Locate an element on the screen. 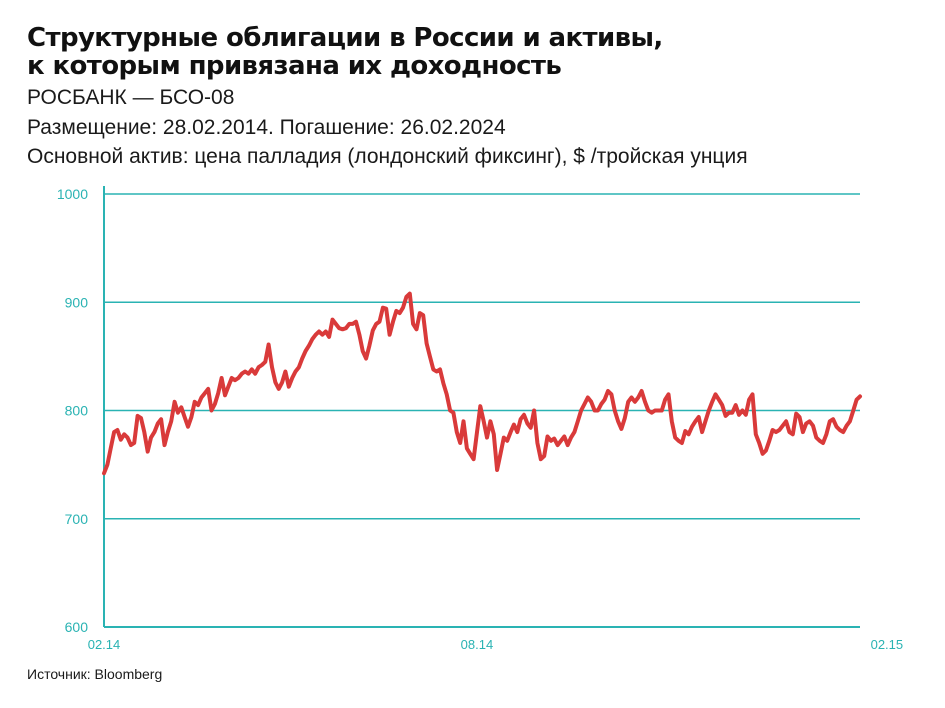  title-line-2: к которым привязана их доходность is located at coordinates (294, 66).